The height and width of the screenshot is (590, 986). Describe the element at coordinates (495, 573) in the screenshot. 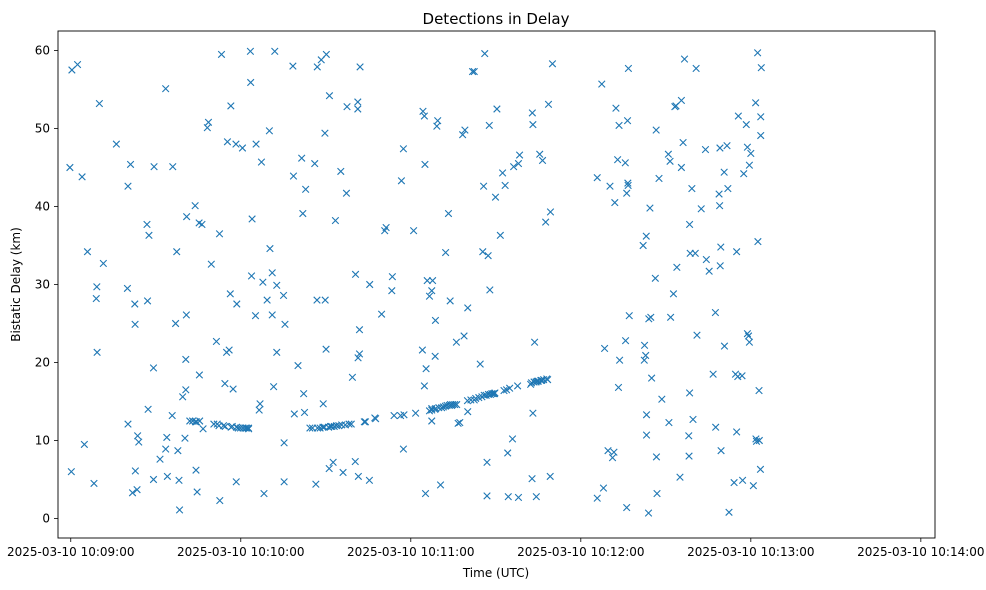

I see `x-axis-label: Time (UTC)` at that location.